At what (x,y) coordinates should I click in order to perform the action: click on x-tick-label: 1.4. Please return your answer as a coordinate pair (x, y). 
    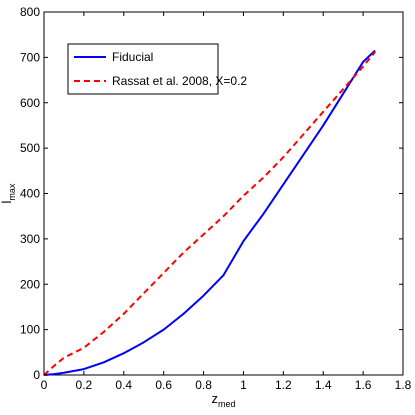
    Looking at the image, I should click on (323, 385).